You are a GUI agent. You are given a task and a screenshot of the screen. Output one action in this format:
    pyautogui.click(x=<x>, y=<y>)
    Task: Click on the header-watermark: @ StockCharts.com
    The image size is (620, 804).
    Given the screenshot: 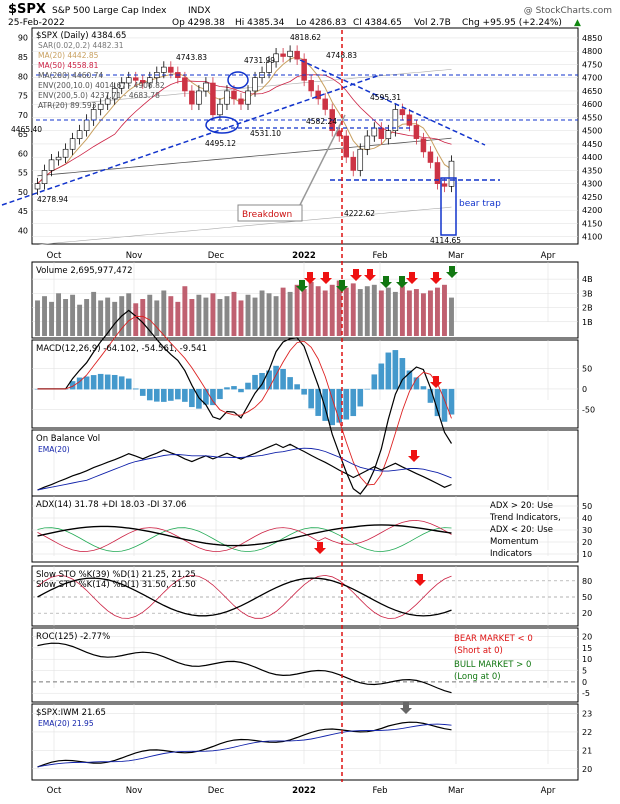 What is the action you would take?
    pyautogui.click(x=568, y=11)
    